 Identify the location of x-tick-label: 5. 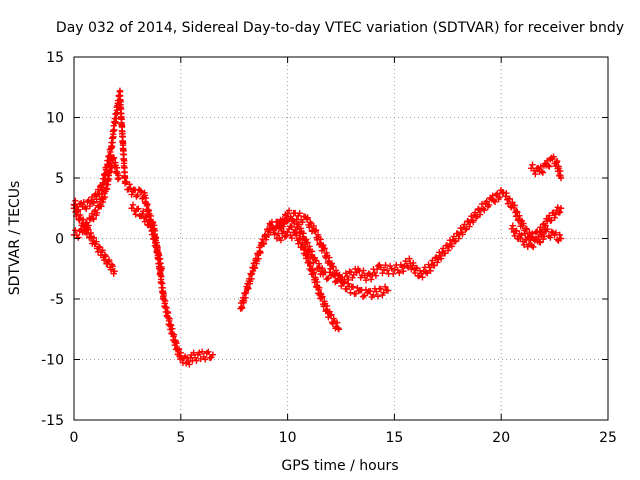
(180, 438).